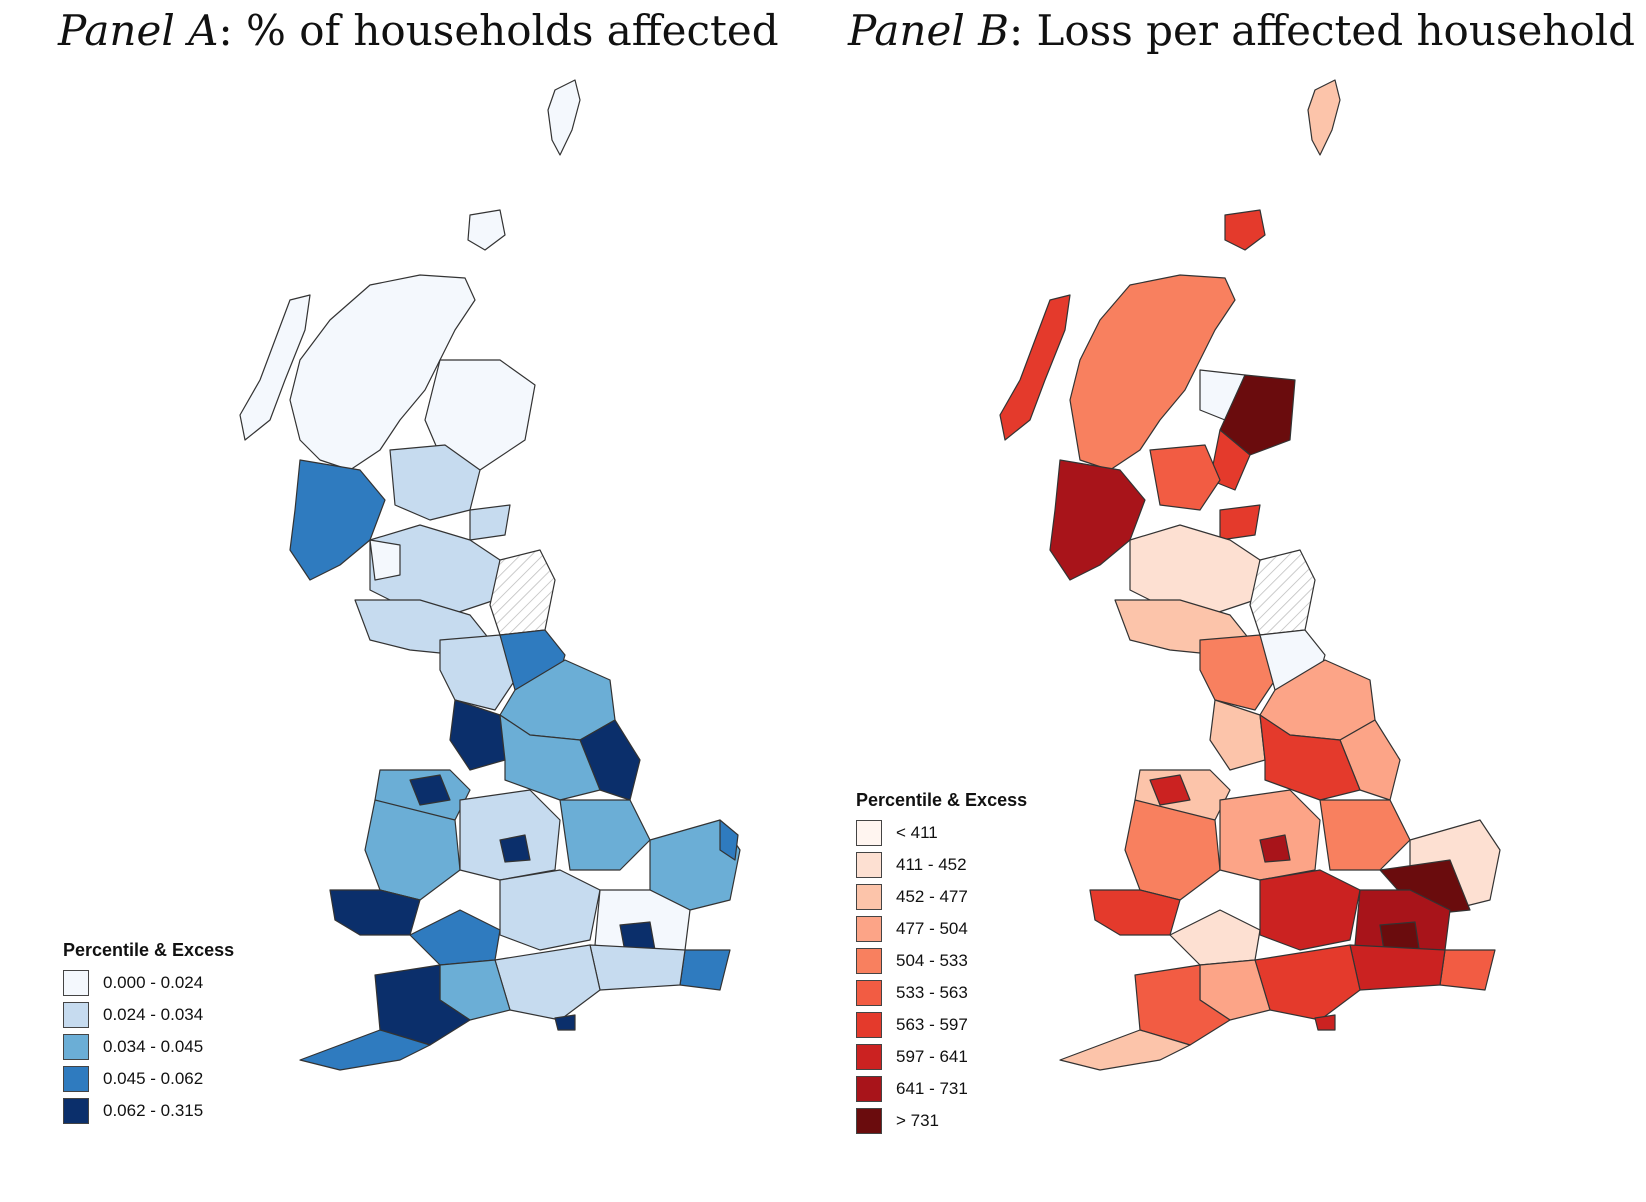 The height and width of the screenshot is (1202, 1646). I want to click on panel-a-title: Panel A: % of households affected, so click(418, 30).